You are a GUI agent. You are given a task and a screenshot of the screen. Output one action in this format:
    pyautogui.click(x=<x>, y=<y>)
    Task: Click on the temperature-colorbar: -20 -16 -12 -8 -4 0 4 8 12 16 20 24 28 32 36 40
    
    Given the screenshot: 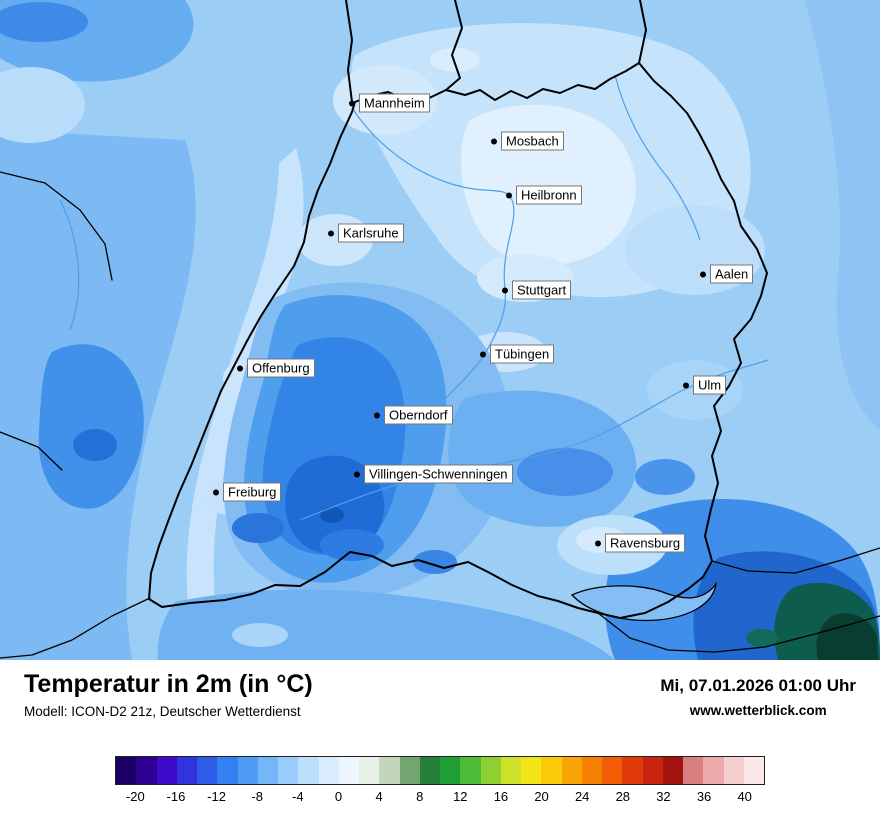 What is the action you would take?
    pyautogui.click(x=440, y=781)
    